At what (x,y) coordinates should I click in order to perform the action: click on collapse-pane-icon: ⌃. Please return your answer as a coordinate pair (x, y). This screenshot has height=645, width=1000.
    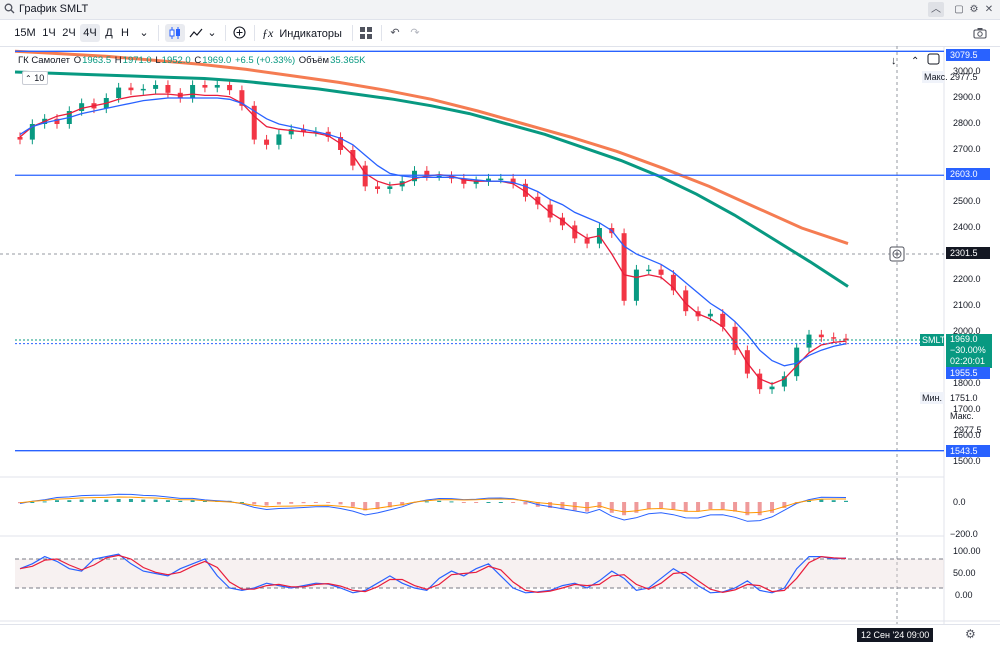
    Looking at the image, I should click on (915, 61).